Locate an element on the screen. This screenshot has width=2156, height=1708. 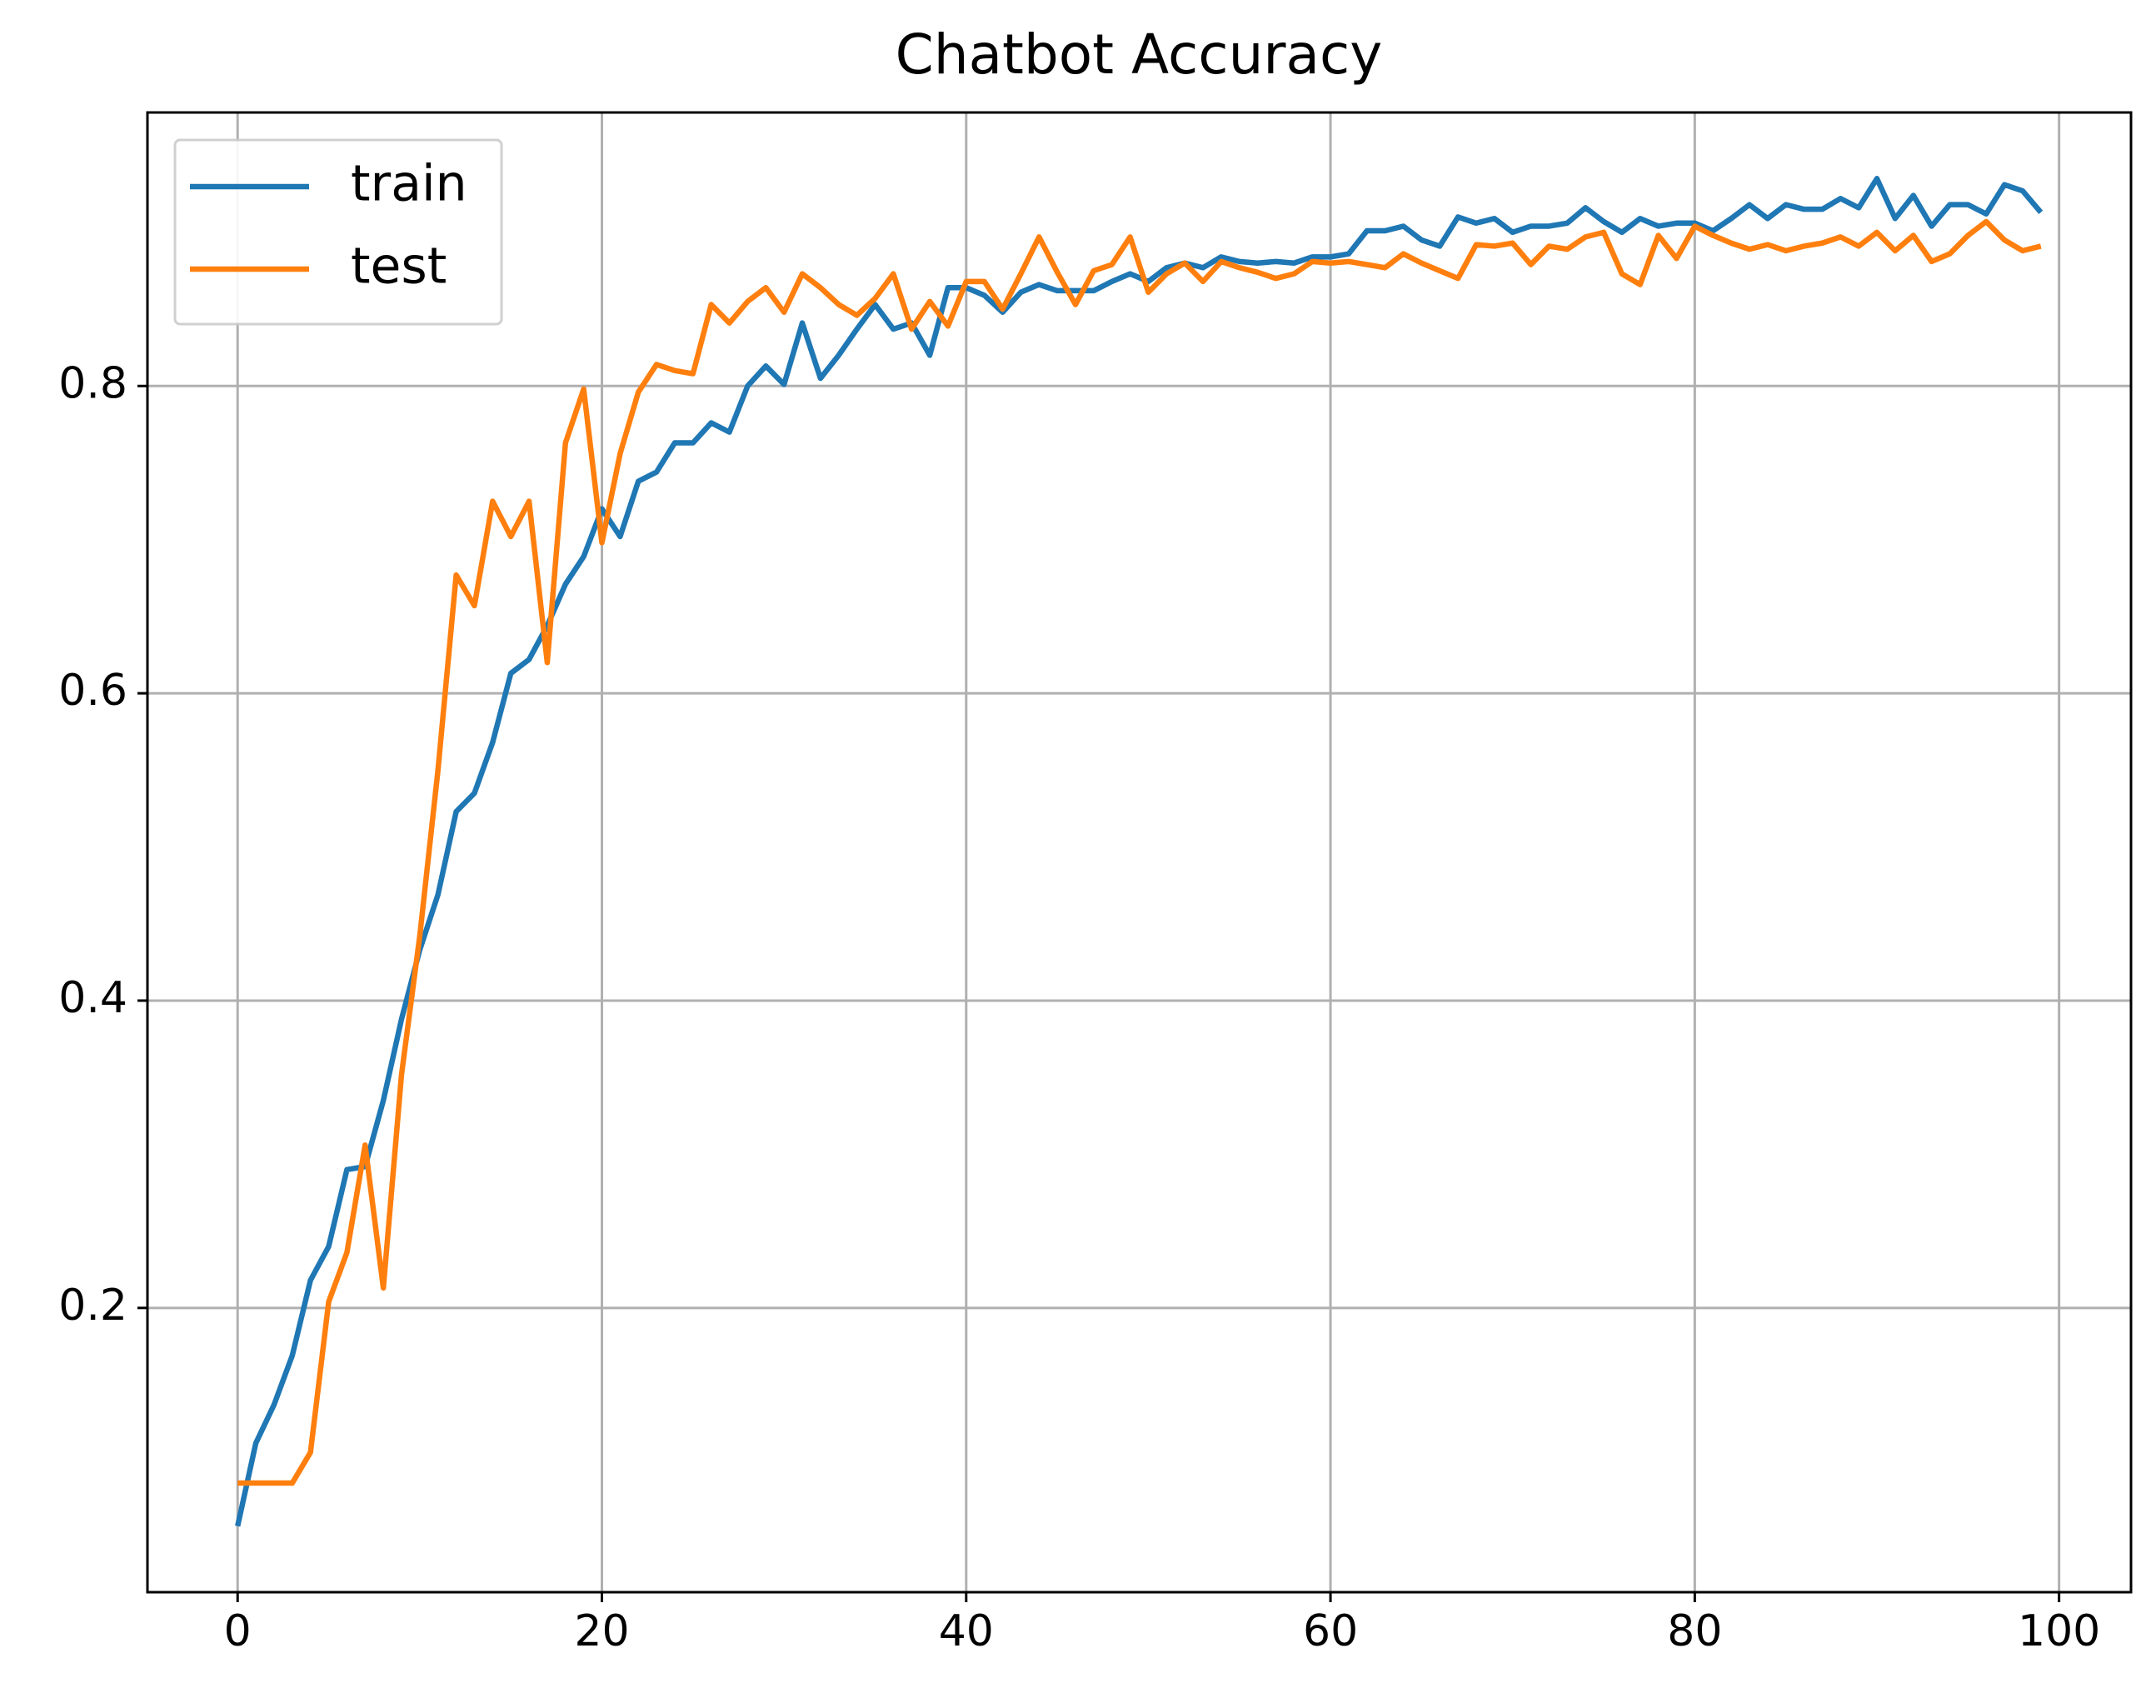
x-tick-label: 80 is located at coordinates (1694, 1631).